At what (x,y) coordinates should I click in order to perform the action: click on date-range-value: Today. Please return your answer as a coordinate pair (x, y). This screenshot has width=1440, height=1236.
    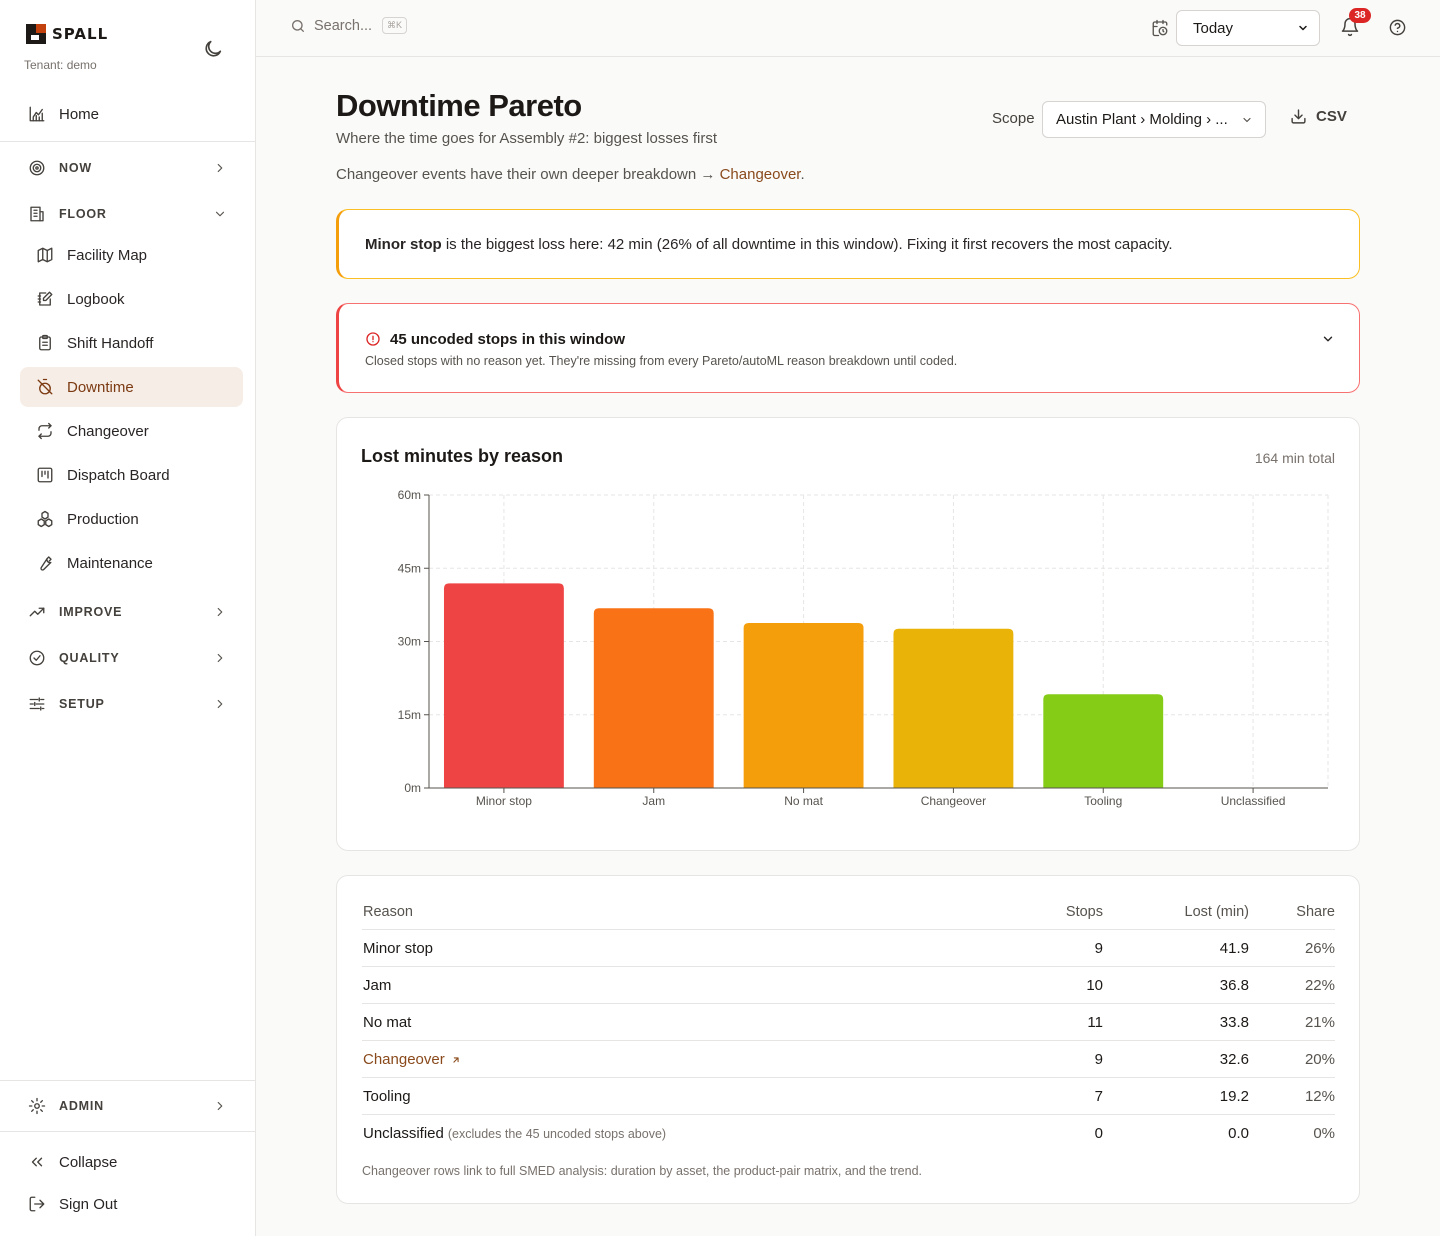
    Looking at the image, I should click on (1213, 28).